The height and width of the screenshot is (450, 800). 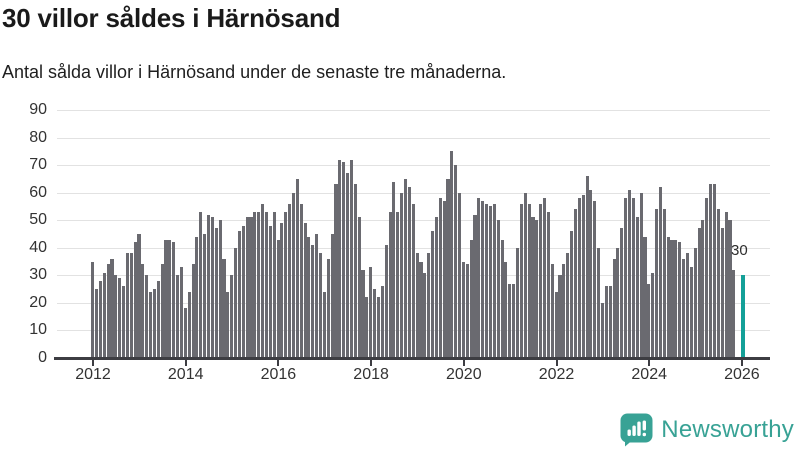 I want to click on x-tick-label: 2024, so click(x=649, y=374).